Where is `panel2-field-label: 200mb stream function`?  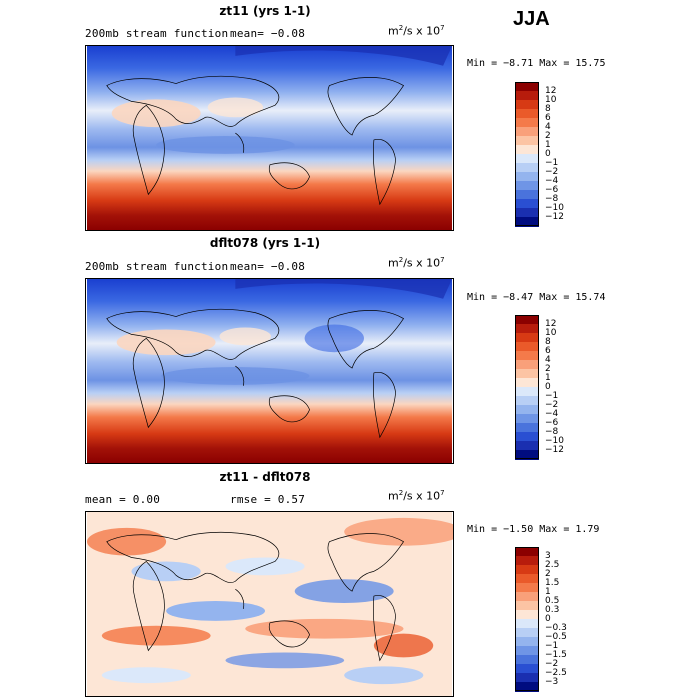
panel2-field-label: 200mb stream function is located at coordinates (157, 266).